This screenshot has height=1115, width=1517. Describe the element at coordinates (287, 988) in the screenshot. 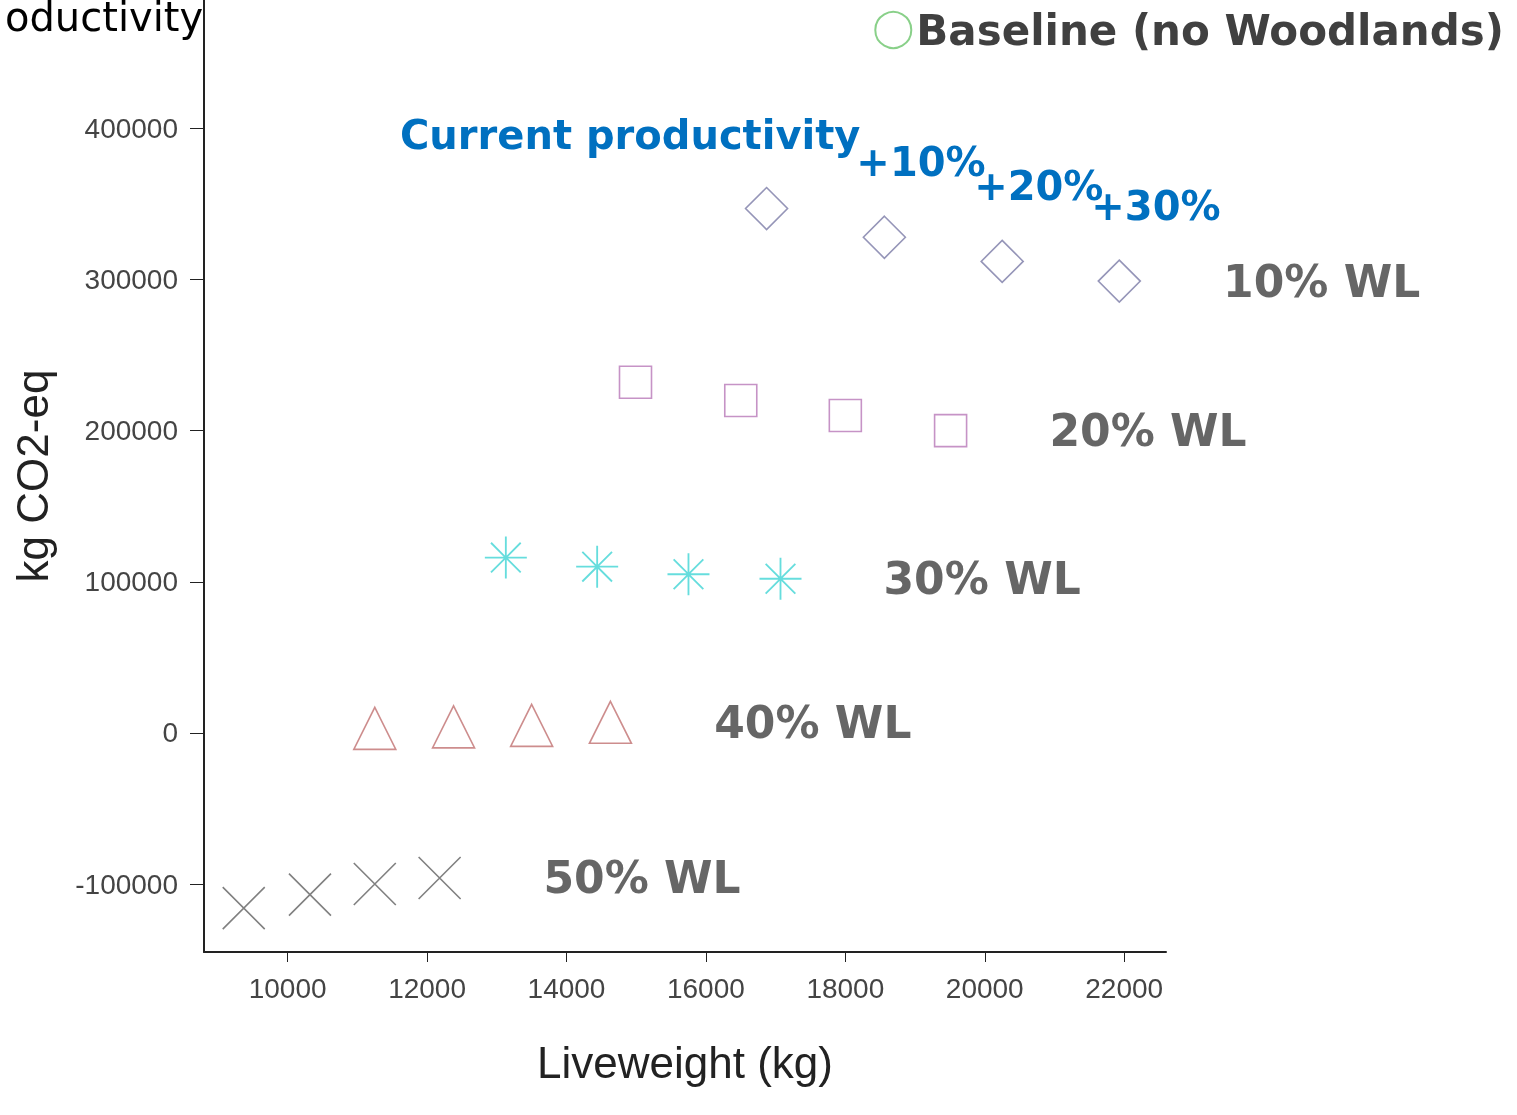

I see `x-tick-label: 10000` at that location.